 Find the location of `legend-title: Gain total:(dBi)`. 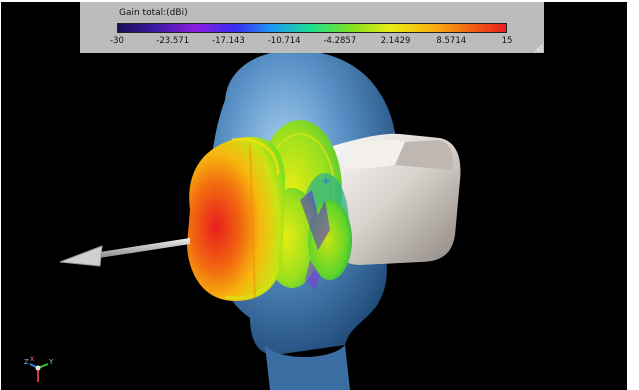

legend-title: Gain total:(dBi) is located at coordinates (153, 13).